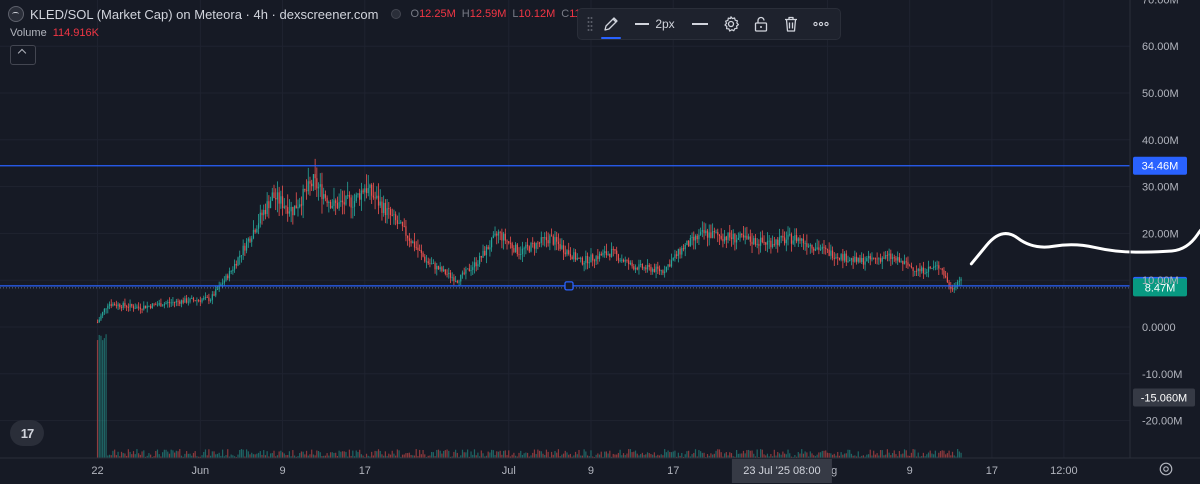 This screenshot has height=484, width=1200. What do you see at coordinates (611, 25) in the screenshot?
I see `pencil-color-button` at bounding box center [611, 25].